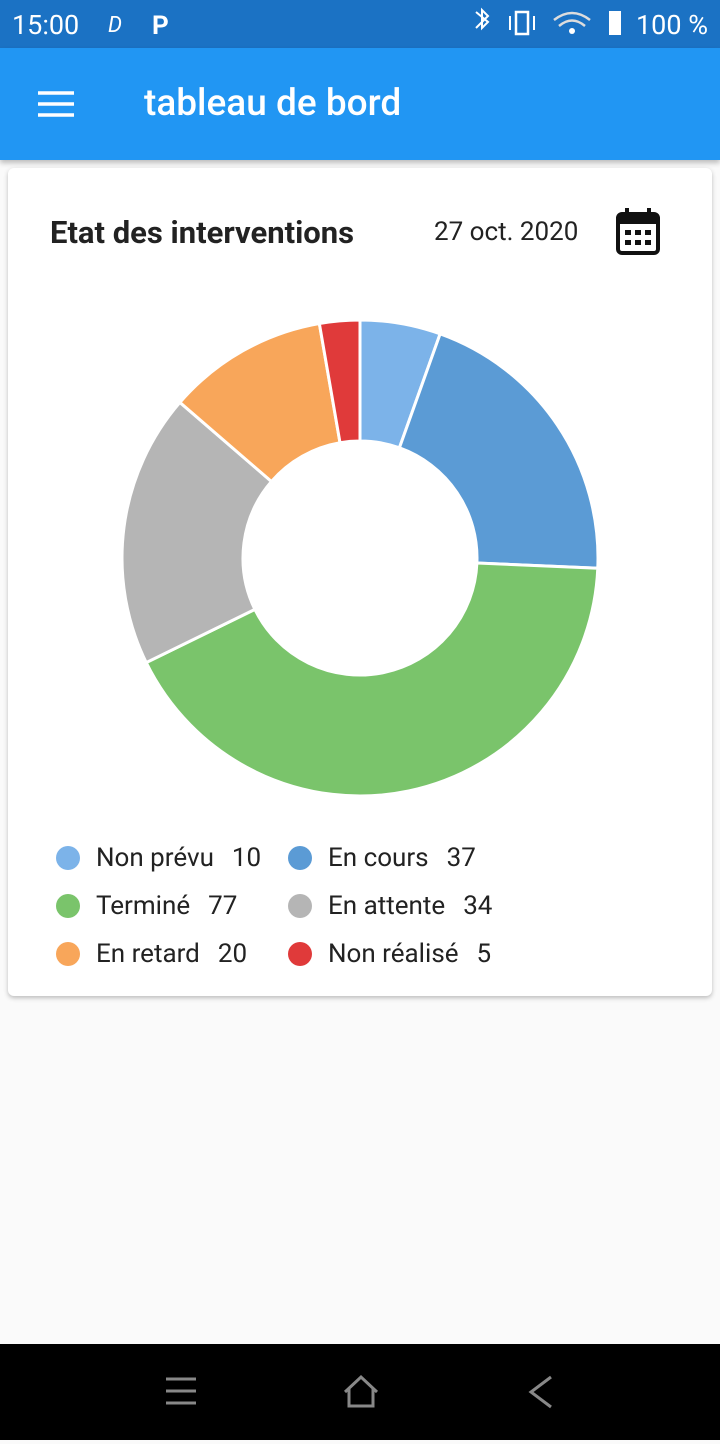 The width and height of the screenshot is (720, 1444). I want to click on legend-item: En attente 34, so click(390, 906).